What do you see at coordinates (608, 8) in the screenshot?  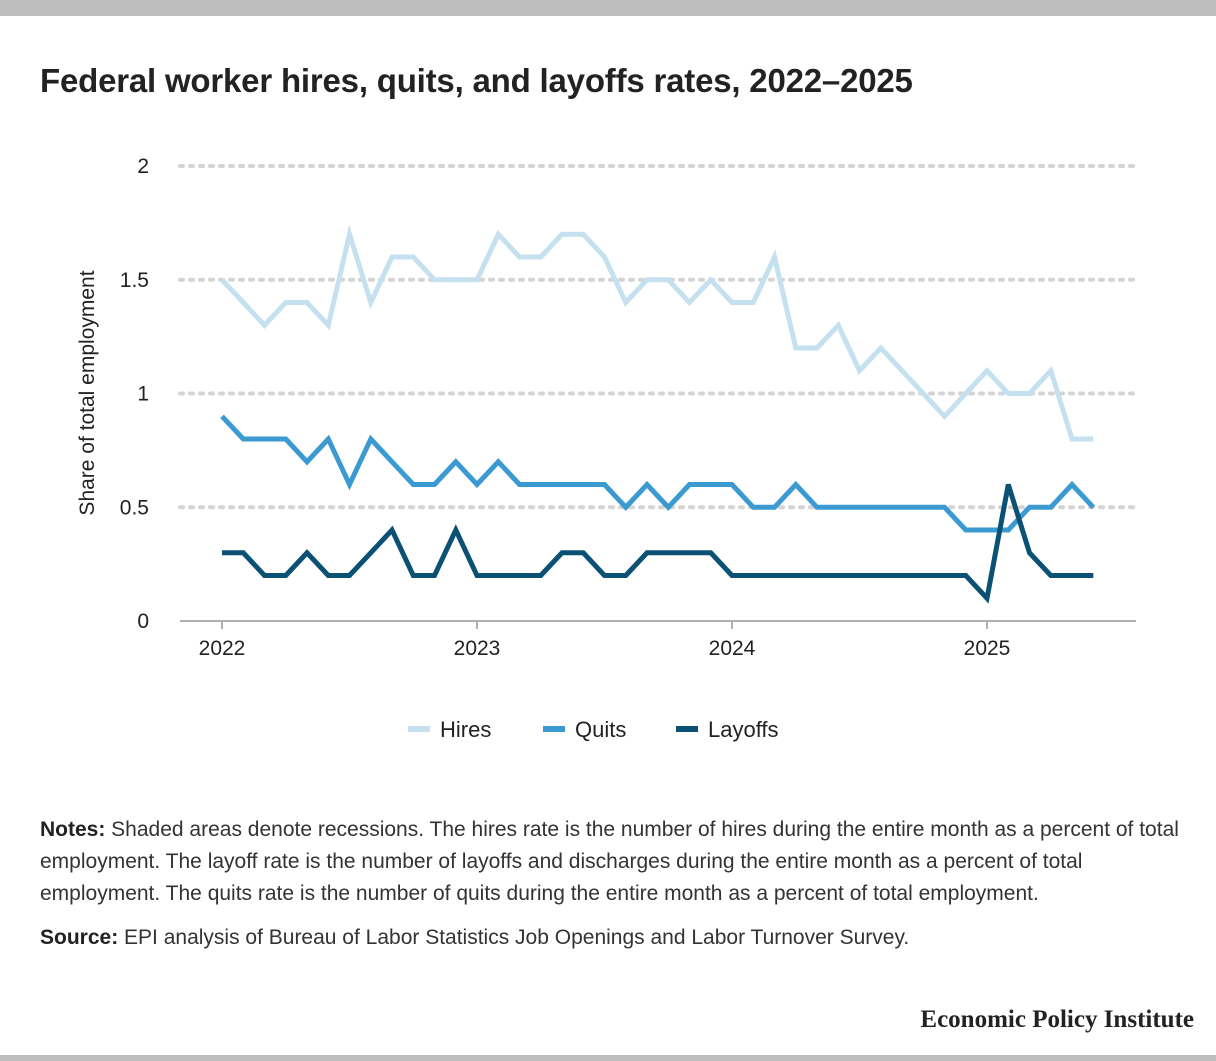 I see `top-border` at bounding box center [608, 8].